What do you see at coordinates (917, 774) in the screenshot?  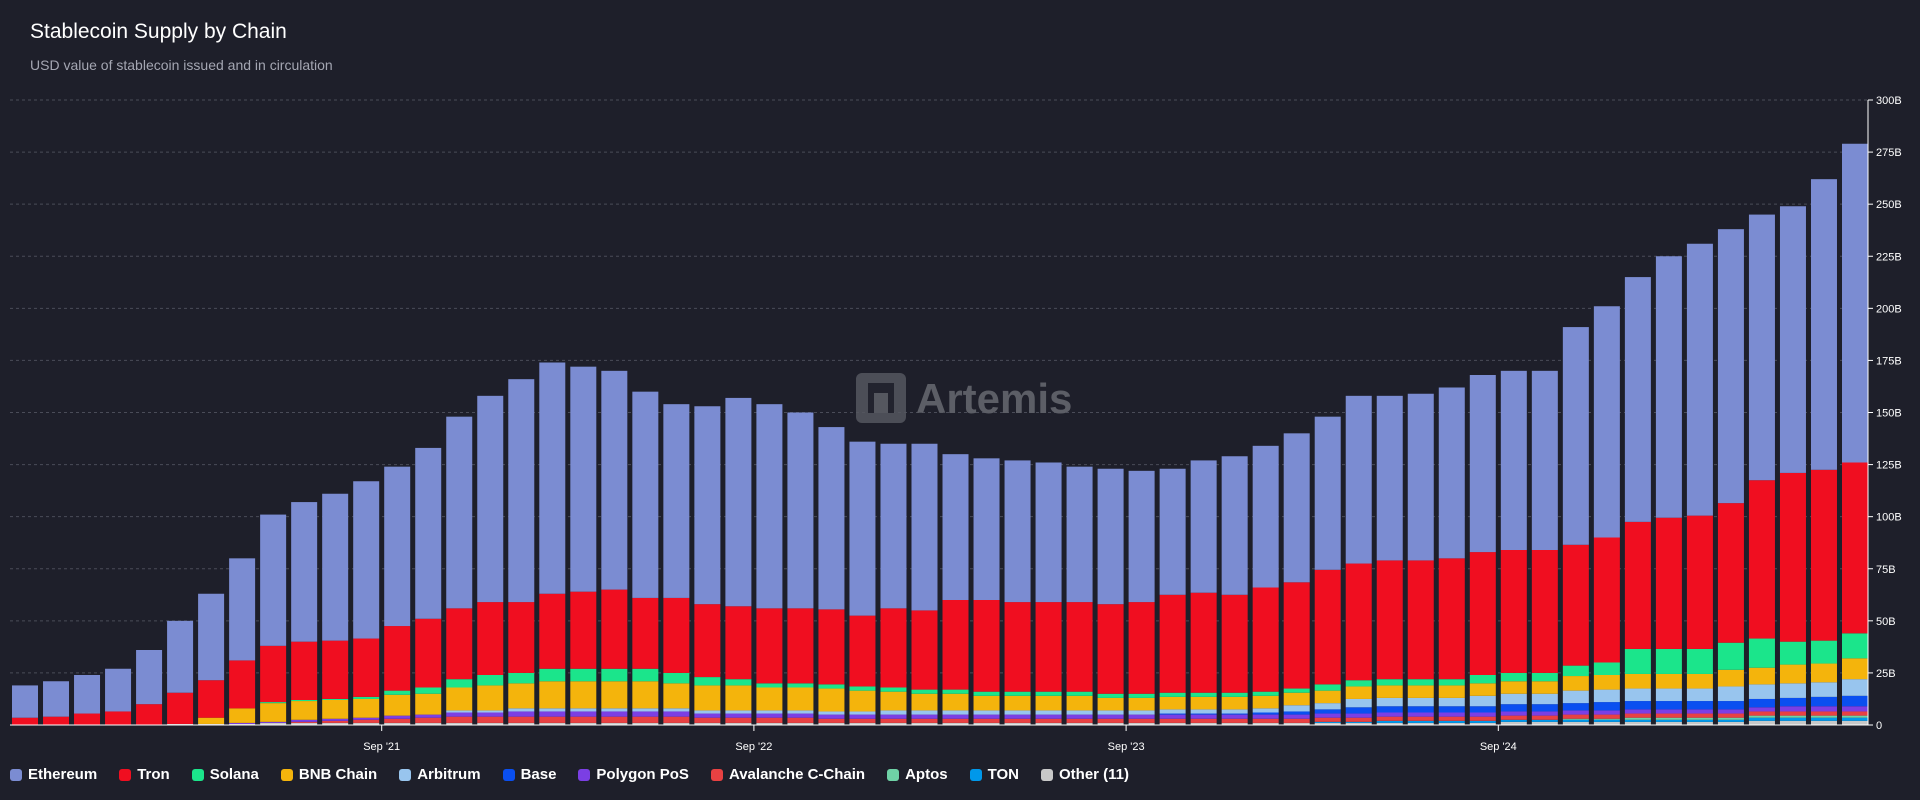 I see `legend-item-aptos: Aptos` at bounding box center [917, 774].